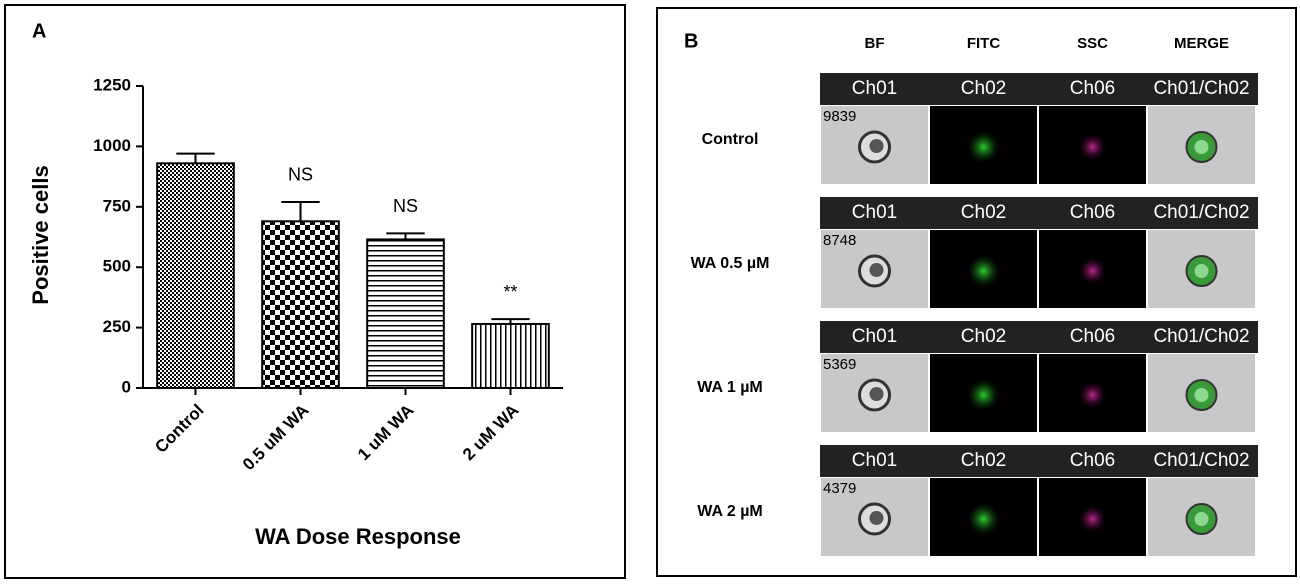 The image size is (1300, 585). Describe the element at coordinates (691, 41) in the screenshot. I see `panel-label: B` at that location.